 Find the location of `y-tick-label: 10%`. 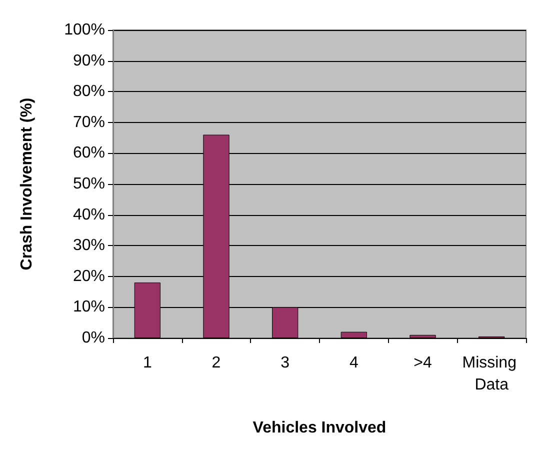

y-tick-label: 10% is located at coordinates (88, 307).